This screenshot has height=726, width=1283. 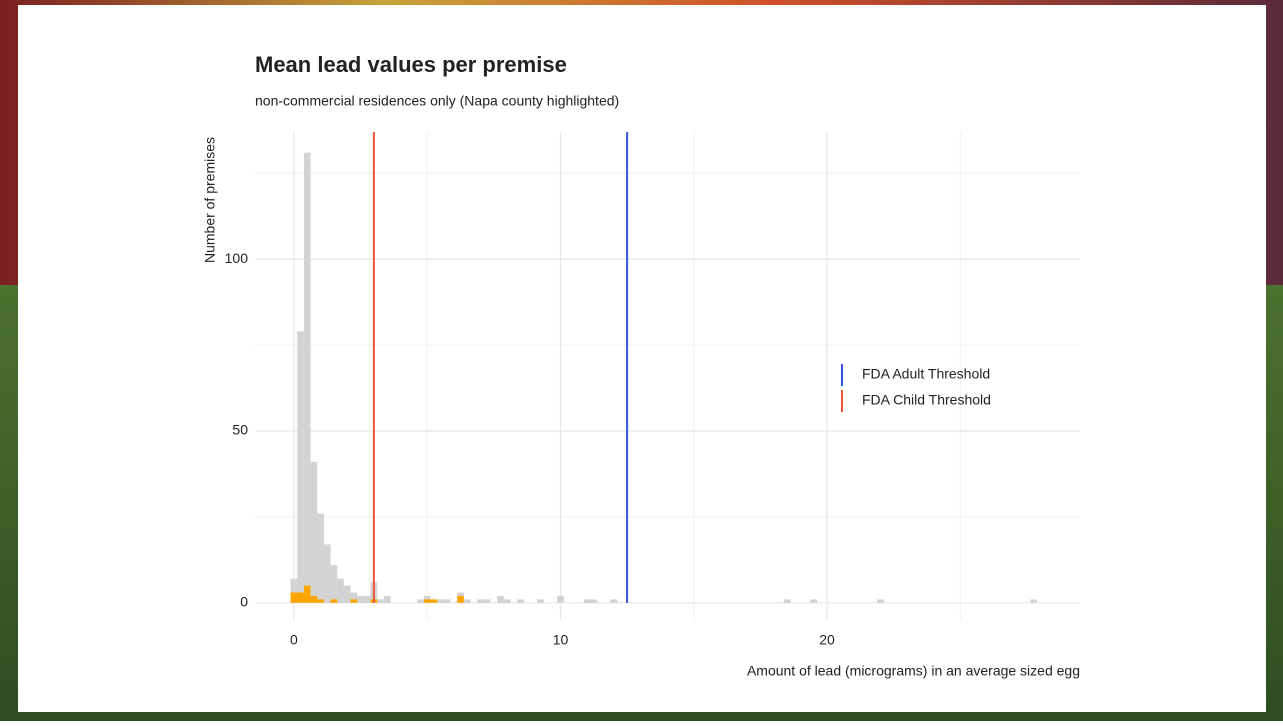 I want to click on chart-title: Mean lead values per premise, so click(x=411, y=64).